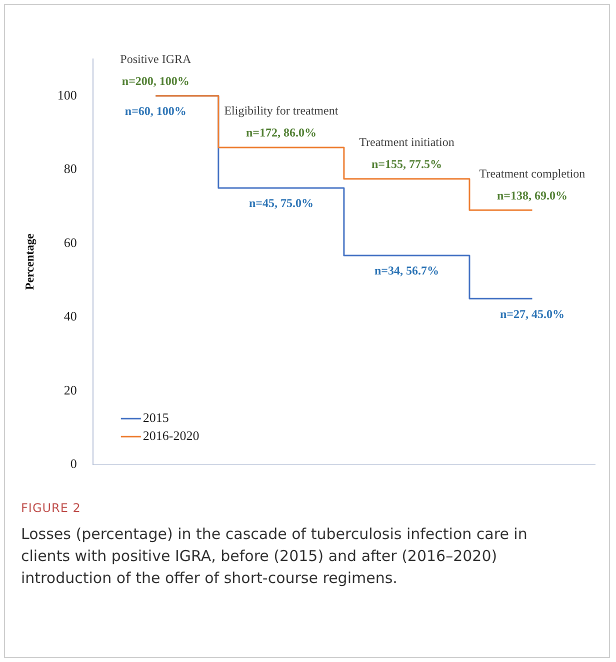 The height and width of the screenshot is (662, 616). What do you see at coordinates (532, 313) in the screenshot?
I see `data-label: n=27, 45.0%` at bounding box center [532, 313].